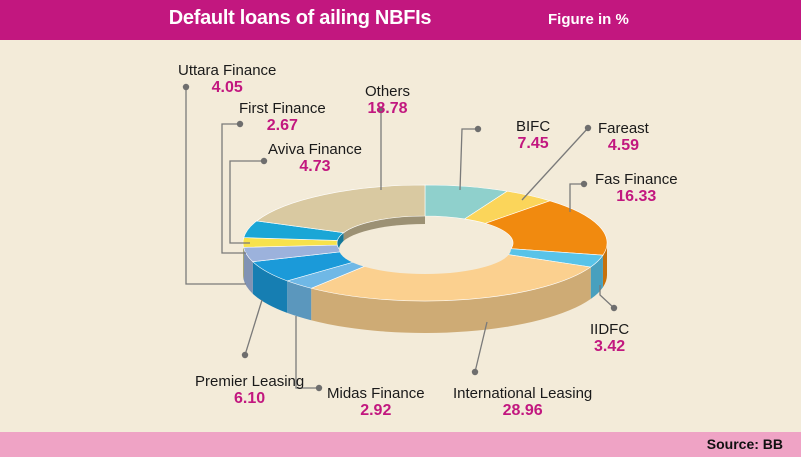  I want to click on donut-tops, so click(425, 243).